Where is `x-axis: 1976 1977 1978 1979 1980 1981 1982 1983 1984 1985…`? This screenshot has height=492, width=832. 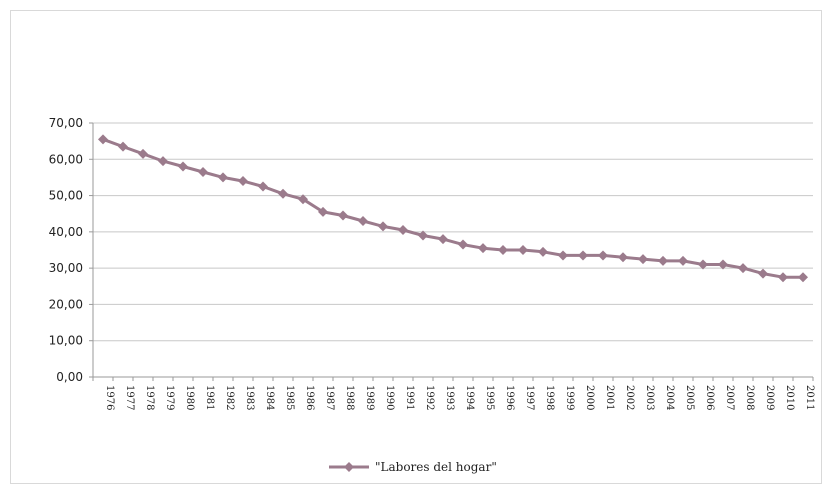
x-axis: 1976 1977 1978 1979 1980 1981 1982 1983 1984 1985… is located at coordinates (453, 393).